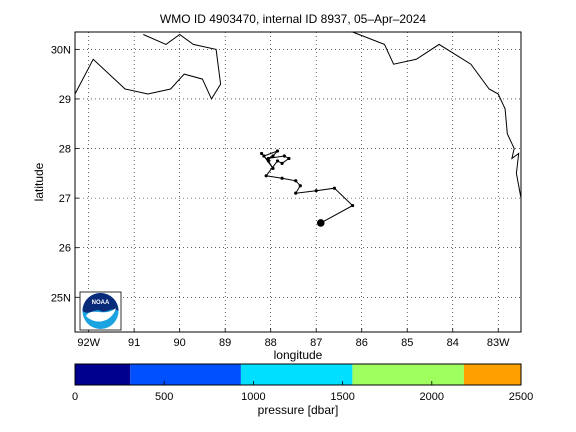  Describe the element at coordinates (39, 181) in the screenshot. I see `y-axis-label: latitude` at that location.